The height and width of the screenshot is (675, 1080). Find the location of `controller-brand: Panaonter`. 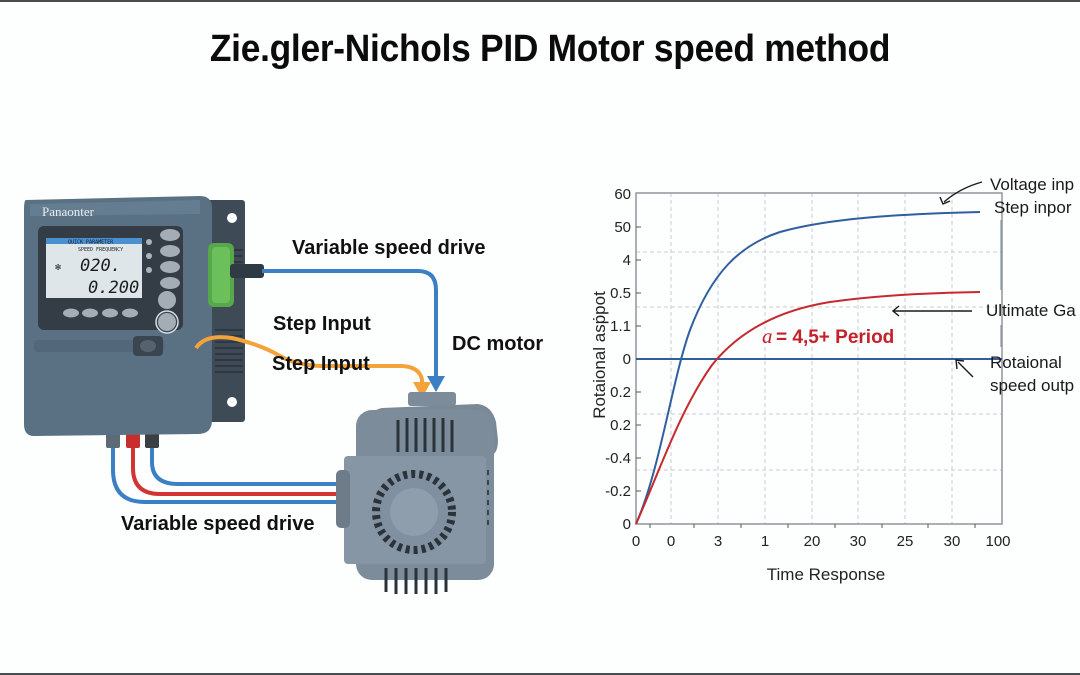

controller-brand: Panaonter is located at coordinates (68, 211).